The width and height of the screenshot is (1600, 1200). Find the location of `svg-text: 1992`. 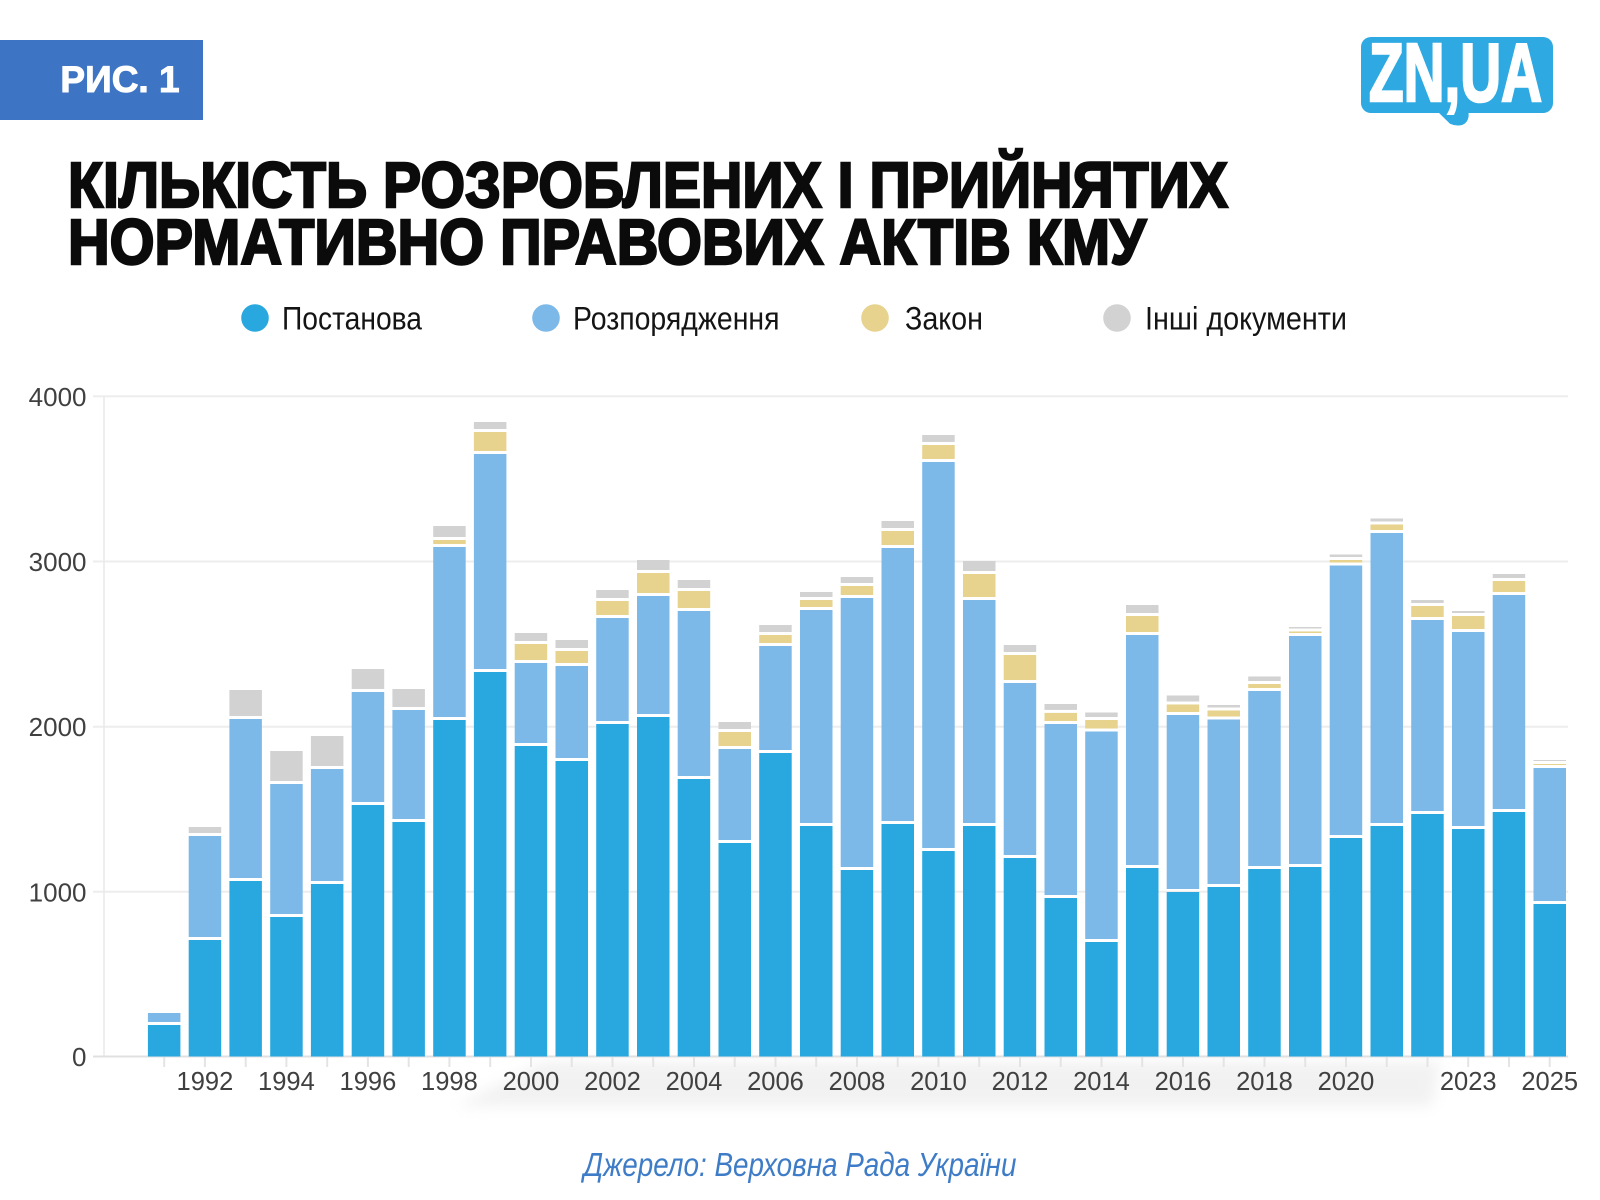

svg-text: 1992 is located at coordinates (205, 1082).